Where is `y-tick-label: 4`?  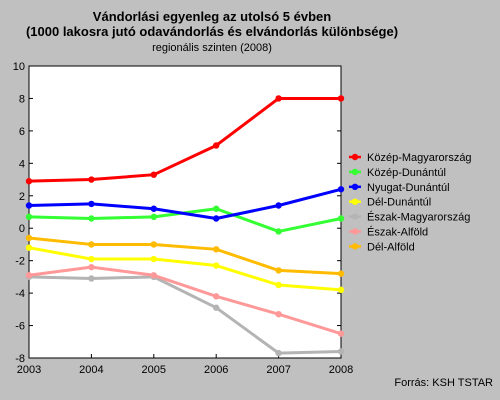 y-tick-label: 4 is located at coordinates (22, 164).